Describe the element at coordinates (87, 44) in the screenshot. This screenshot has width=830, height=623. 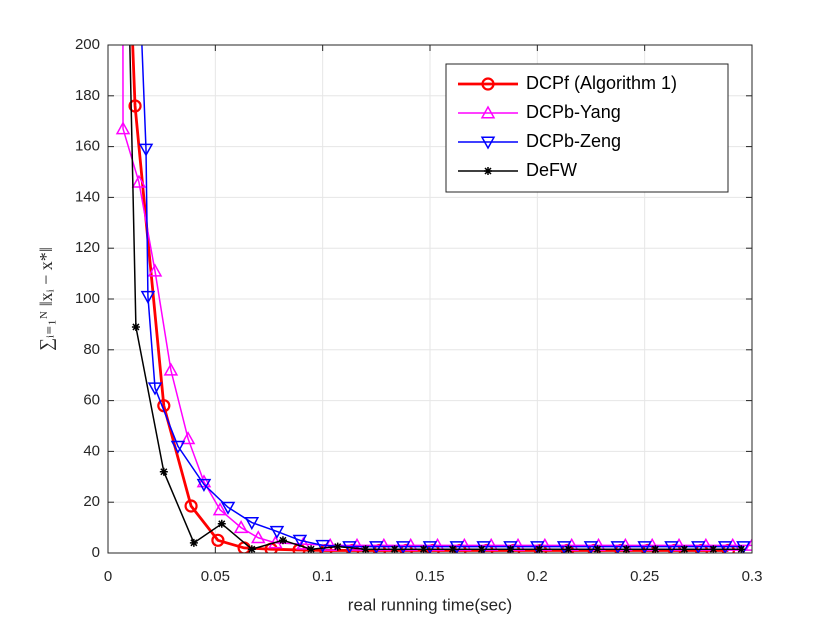
I see `y-tick-label: 200` at that location.